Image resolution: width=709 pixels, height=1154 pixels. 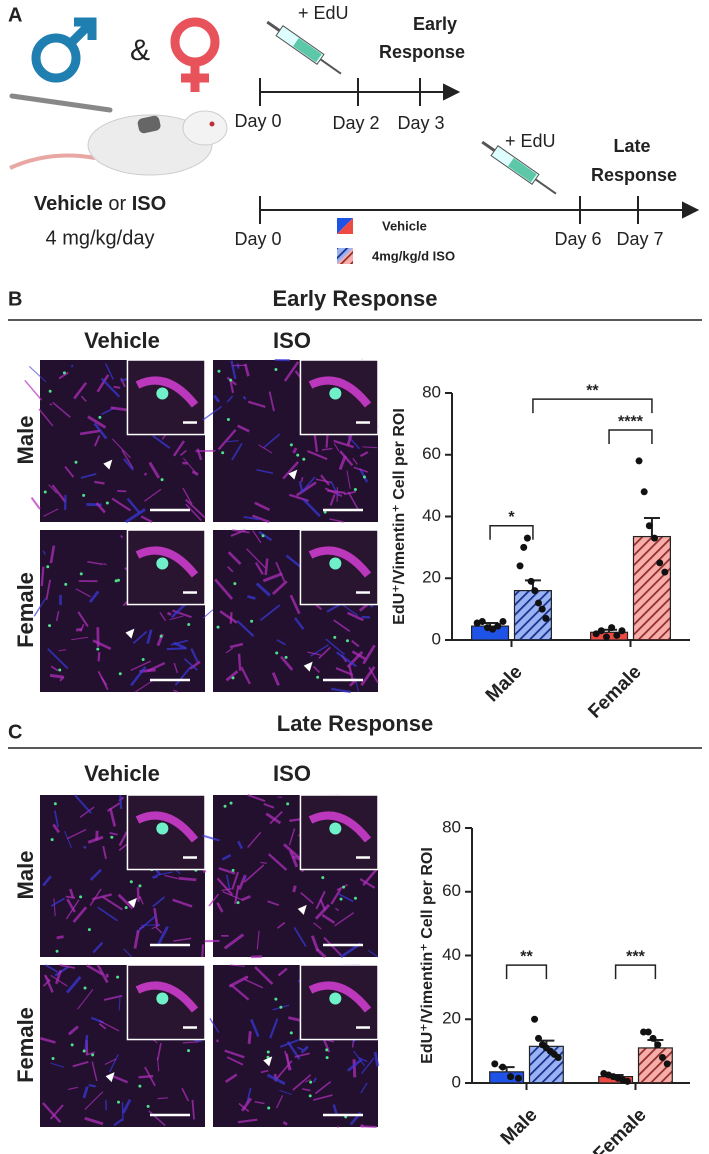 What do you see at coordinates (630, 437) in the screenshot?
I see `significance-bracket` at bounding box center [630, 437].